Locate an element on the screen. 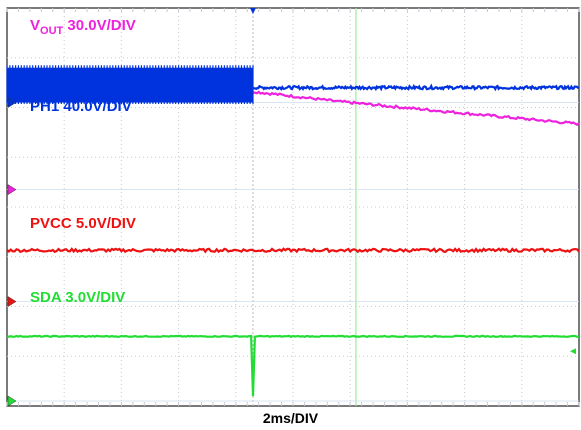 The height and width of the screenshot is (430, 581). sda-trigger-level-marker is located at coordinates (573, 351).